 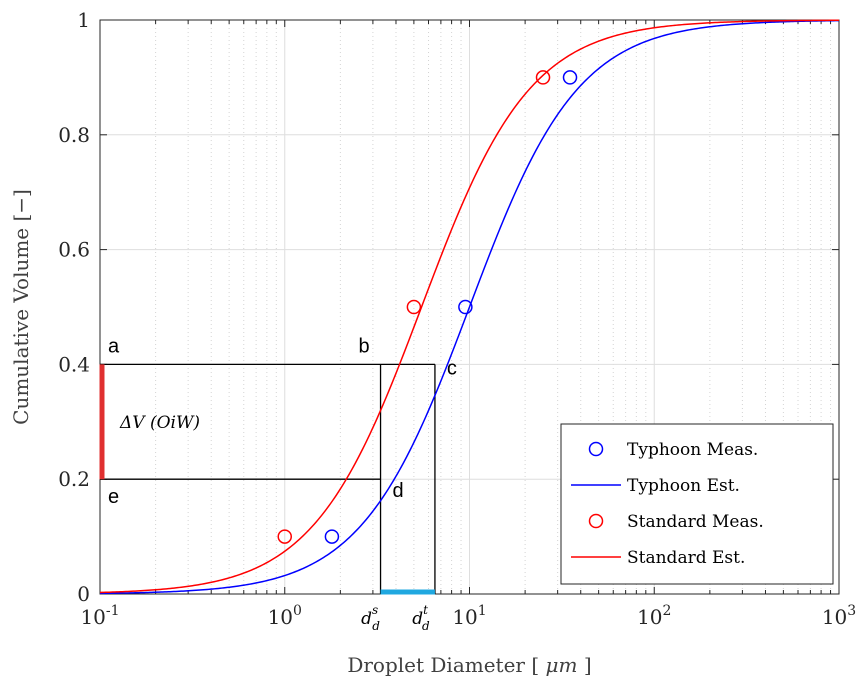 What do you see at coordinates (285, 616) in the screenshot?
I see `x-tick-label: 10⁰` at bounding box center [285, 616].